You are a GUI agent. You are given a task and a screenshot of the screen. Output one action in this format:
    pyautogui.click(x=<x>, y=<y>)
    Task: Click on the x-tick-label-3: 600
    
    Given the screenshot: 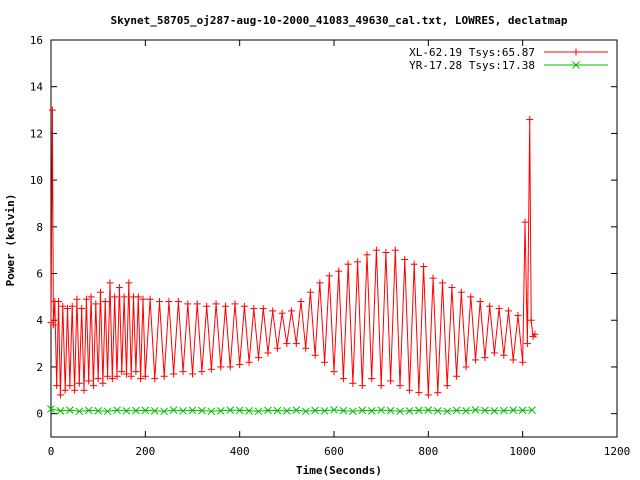 What is the action you would take?
    pyautogui.click(x=334, y=451)
    